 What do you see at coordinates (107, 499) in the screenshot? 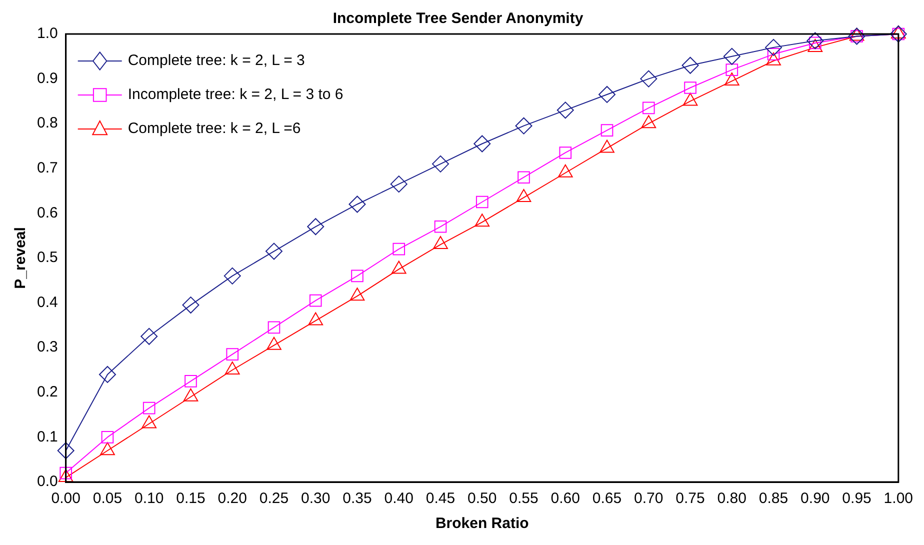
I see `x-tick-label: 0.05` at bounding box center [107, 499].